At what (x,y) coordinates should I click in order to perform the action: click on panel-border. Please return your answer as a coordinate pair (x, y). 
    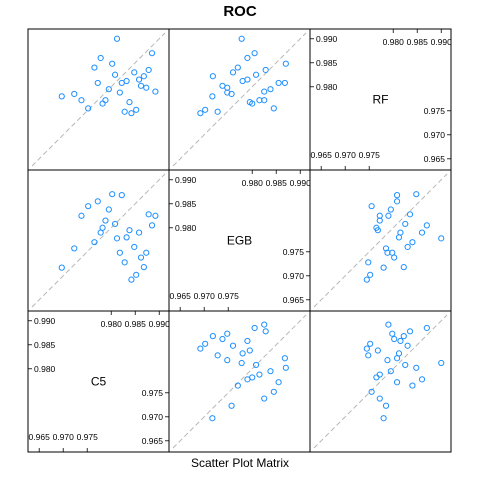
    Looking at the image, I should click on (380, 381).